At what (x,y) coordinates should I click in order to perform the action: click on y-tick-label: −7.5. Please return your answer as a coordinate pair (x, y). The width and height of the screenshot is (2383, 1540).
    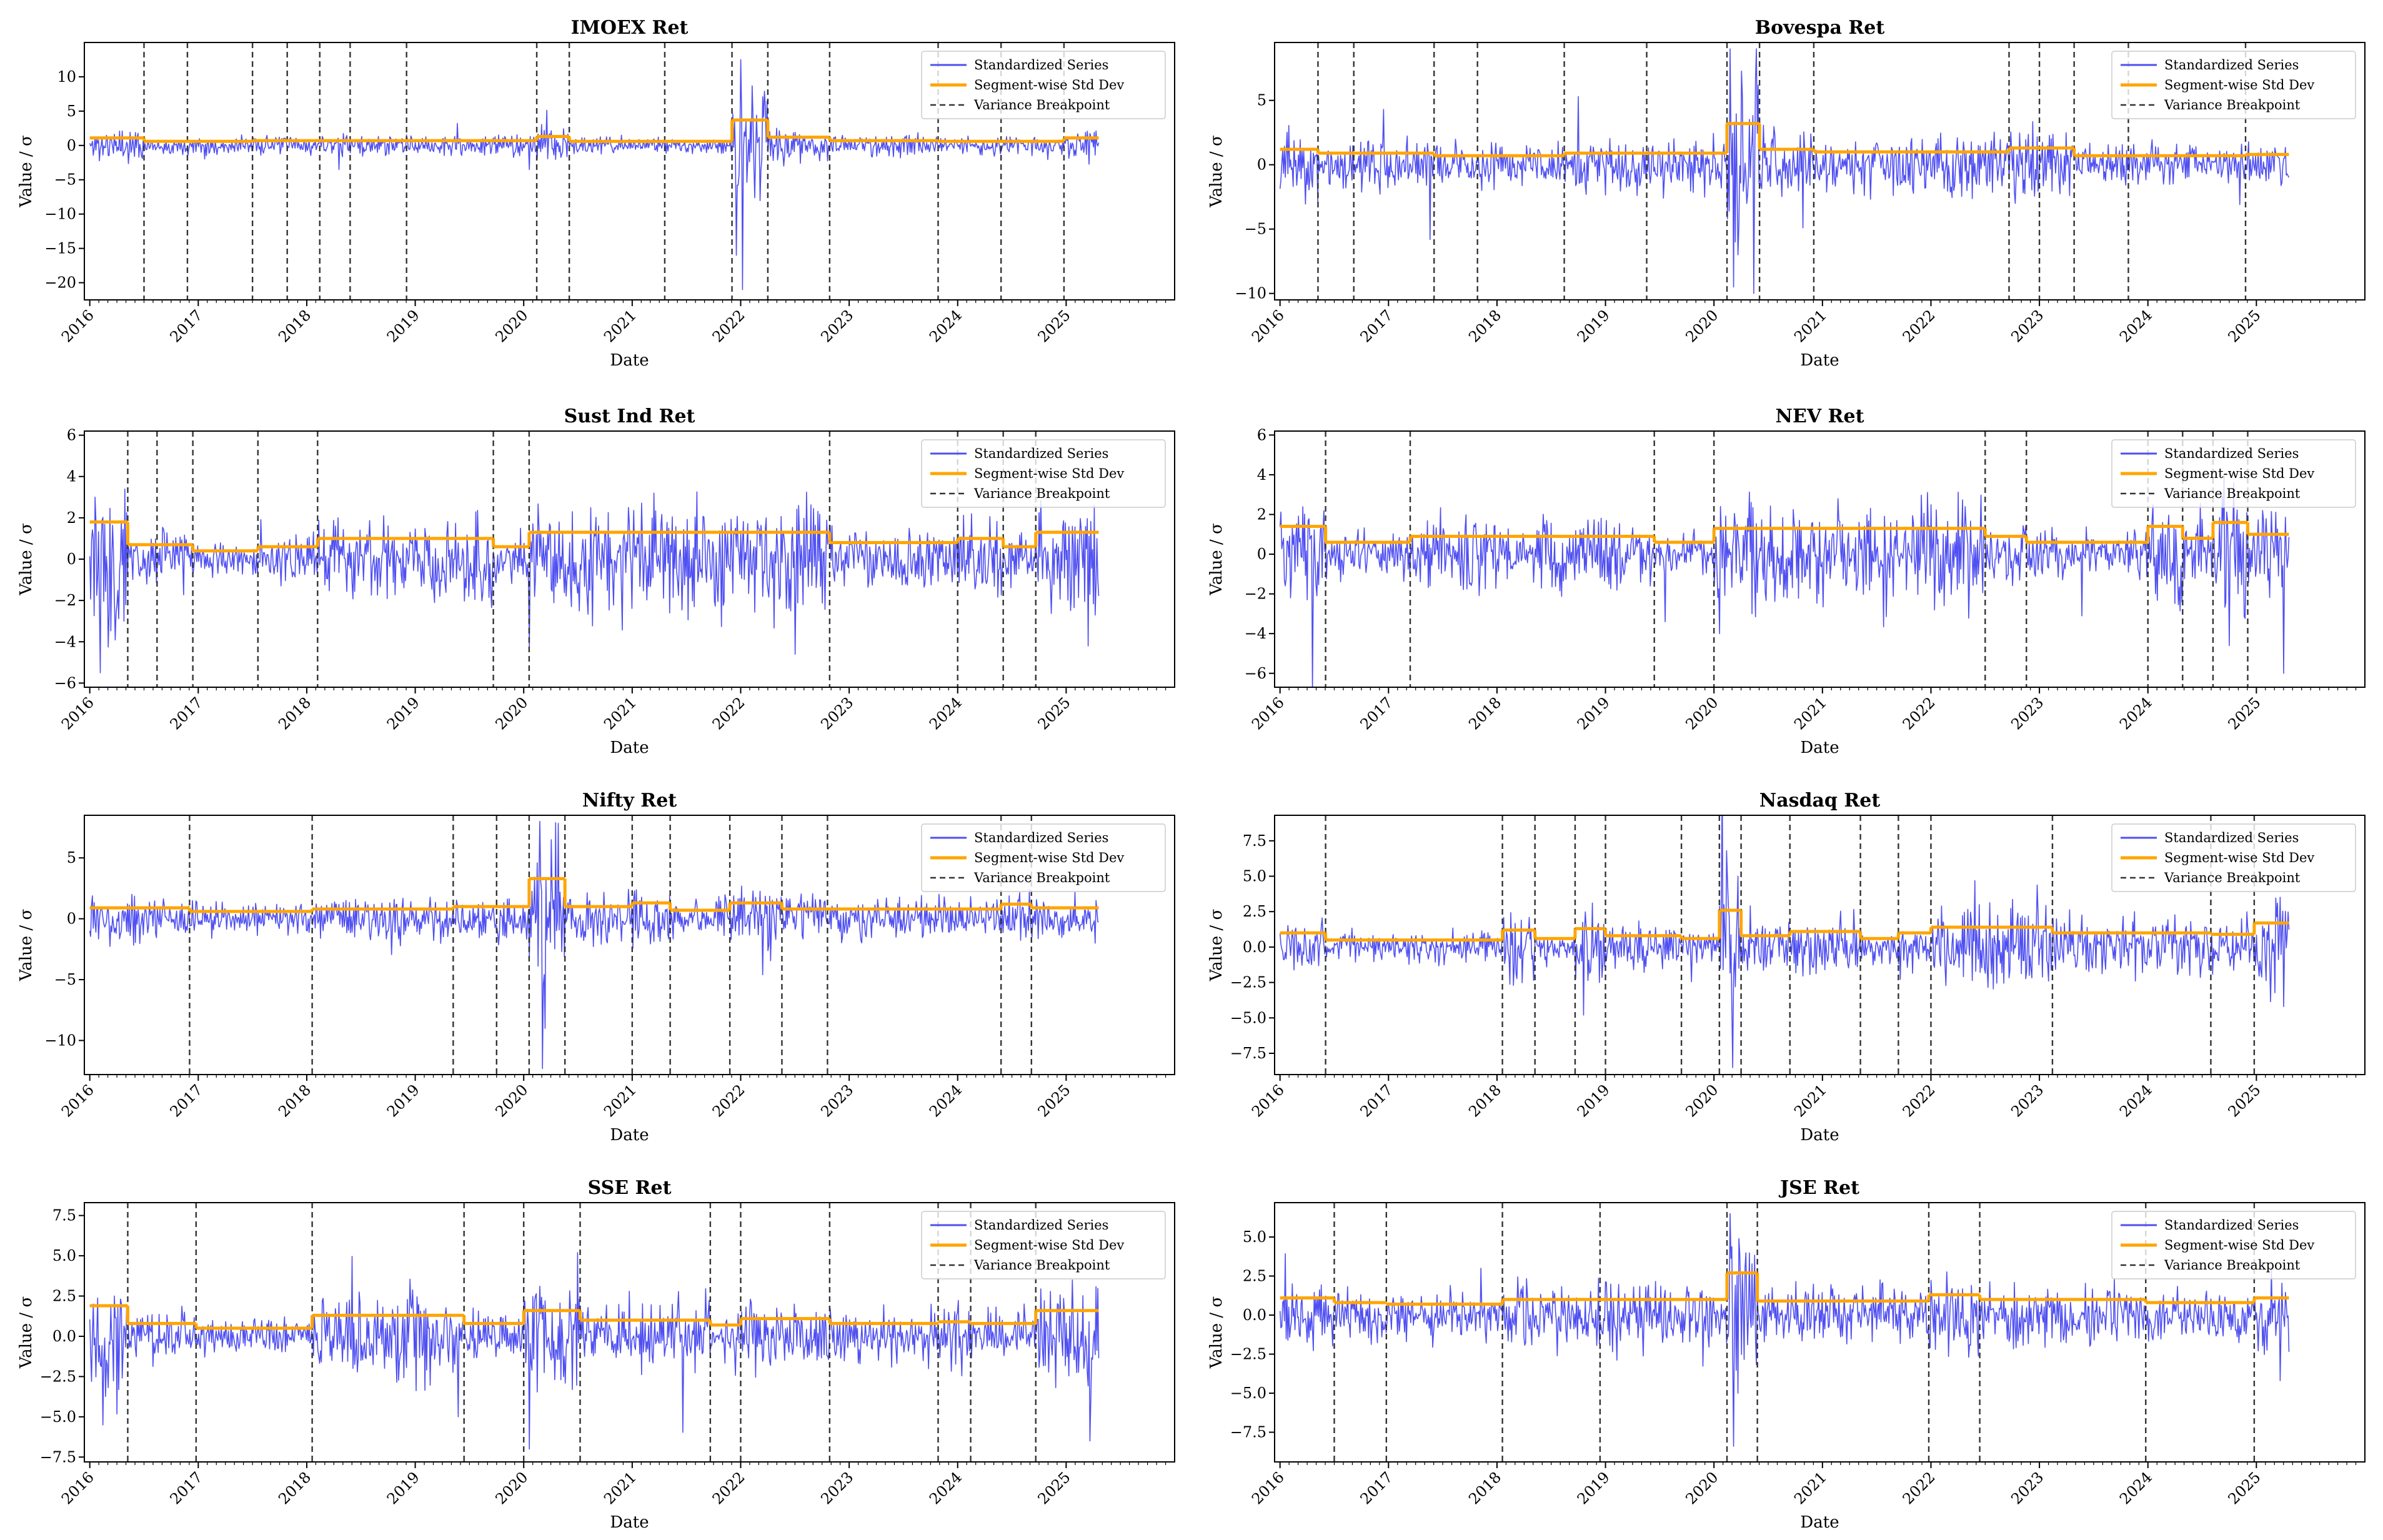
    Looking at the image, I should click on (58, 1457).